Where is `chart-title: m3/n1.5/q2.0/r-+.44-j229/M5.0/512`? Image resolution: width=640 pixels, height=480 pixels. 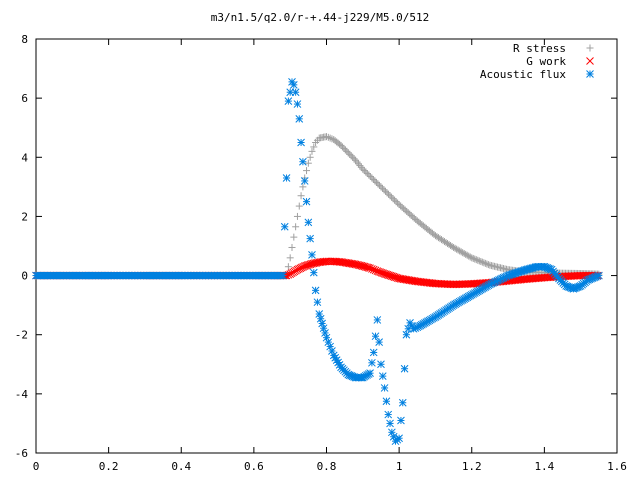 chart-title: m3/n1.5/q2.0/r-+.44-j229/M5.0/512 is located at coordinates (320, 17).